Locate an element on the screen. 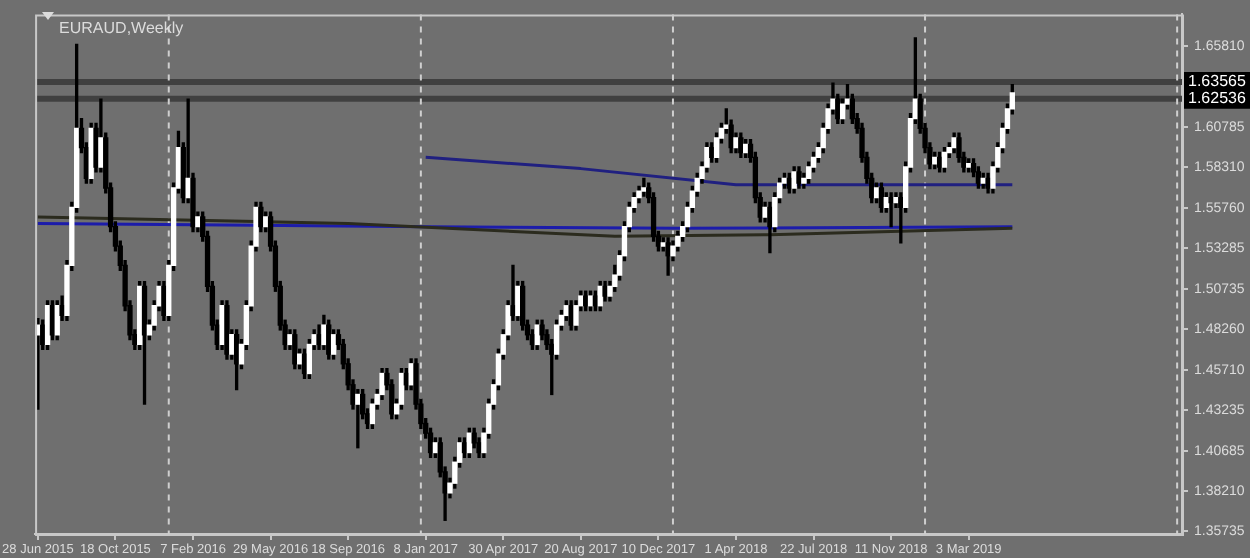 Image resolution: width=1250 pixels, height=558 pixels. ref-line-label: 1.63565 is located at coordinates (1217, 81).